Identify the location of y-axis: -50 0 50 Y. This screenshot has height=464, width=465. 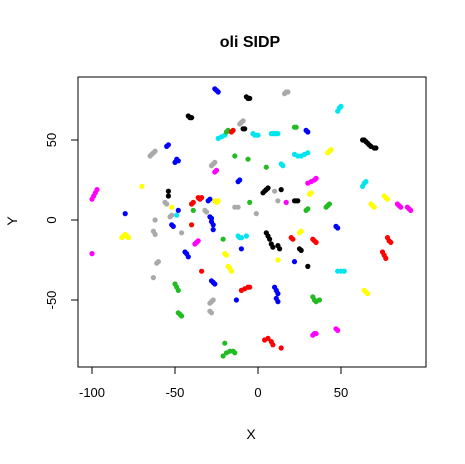
(41, 221).